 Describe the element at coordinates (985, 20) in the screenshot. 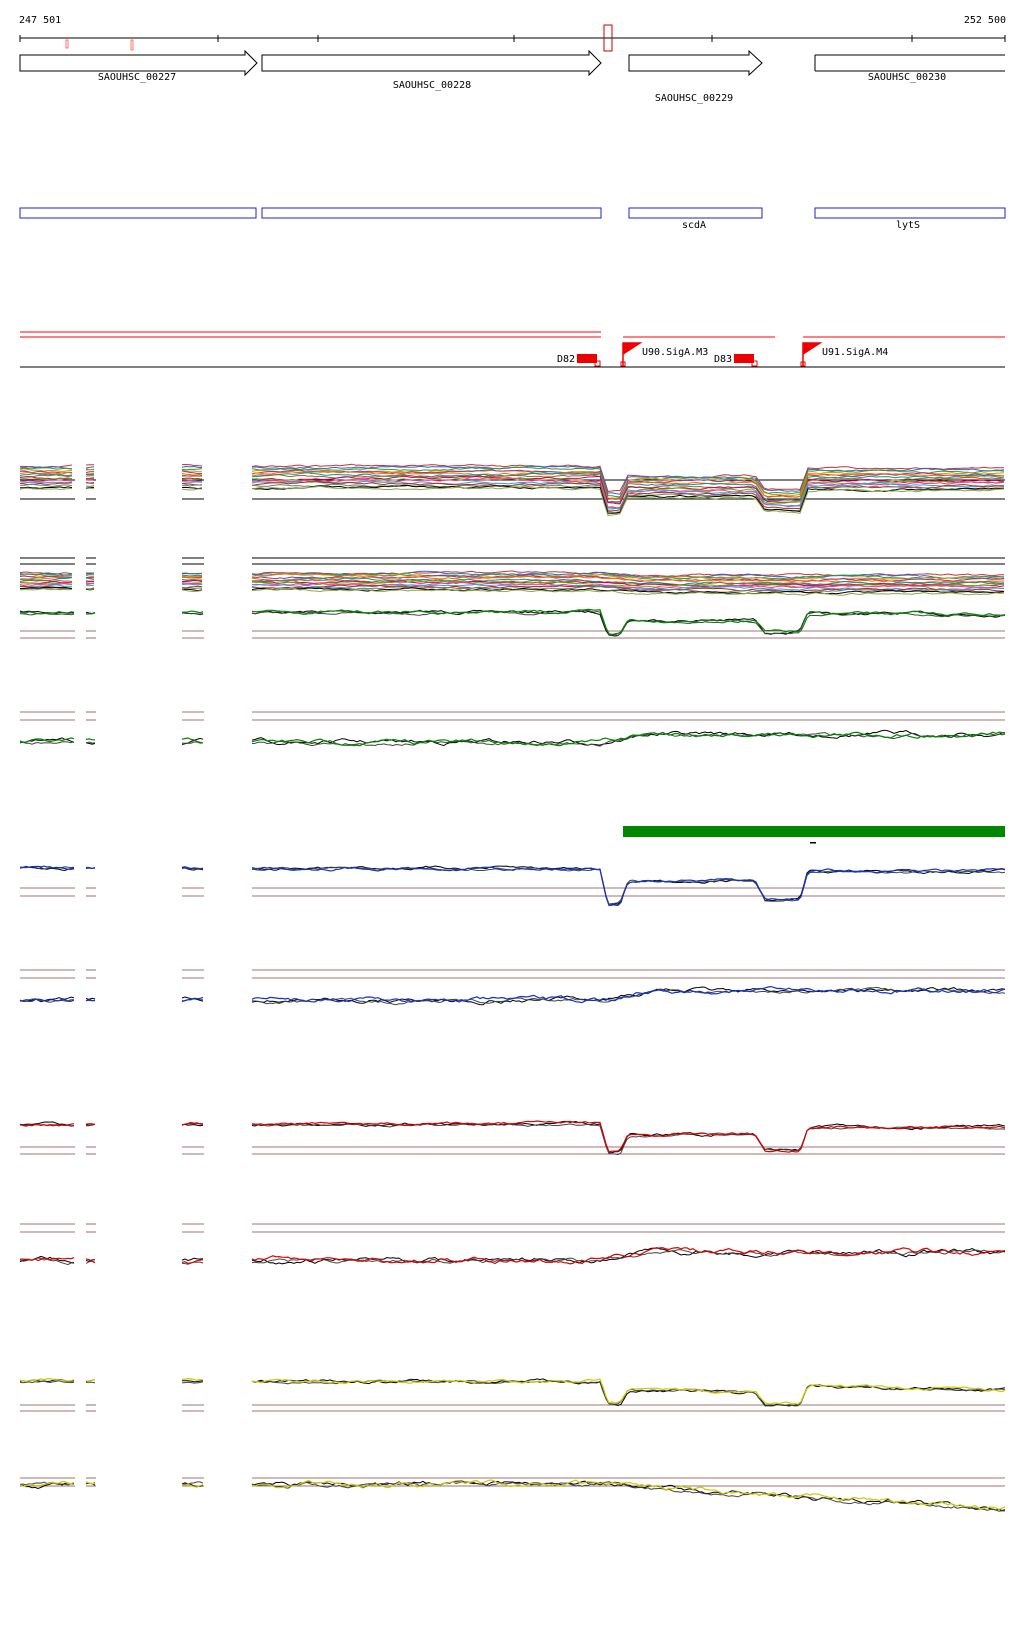

I see `end-coordinate: 252 500` at that location.